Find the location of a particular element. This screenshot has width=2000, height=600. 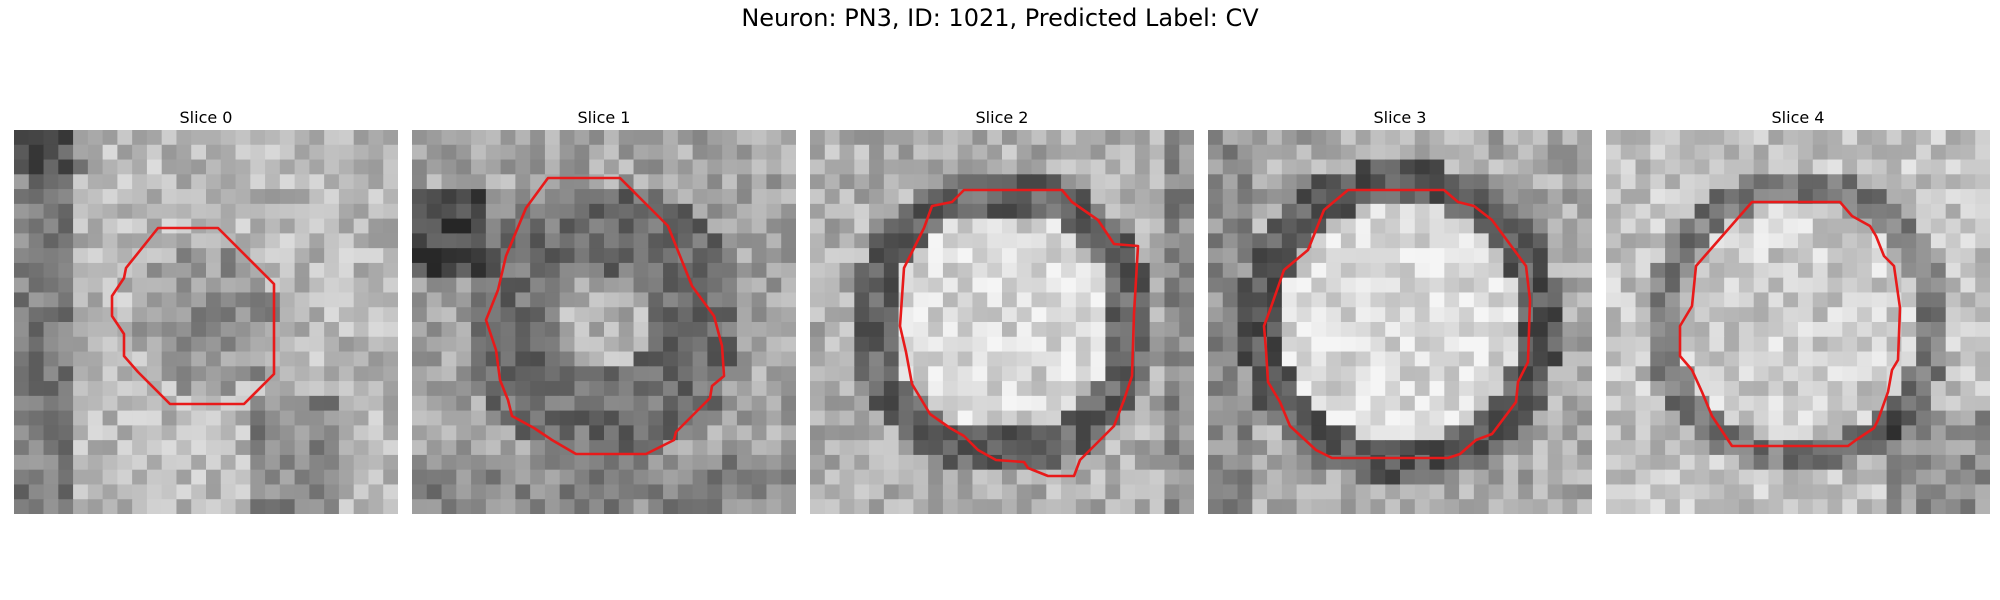

slice-title-3: Slice 3 is located at coordinates (1400, 117).